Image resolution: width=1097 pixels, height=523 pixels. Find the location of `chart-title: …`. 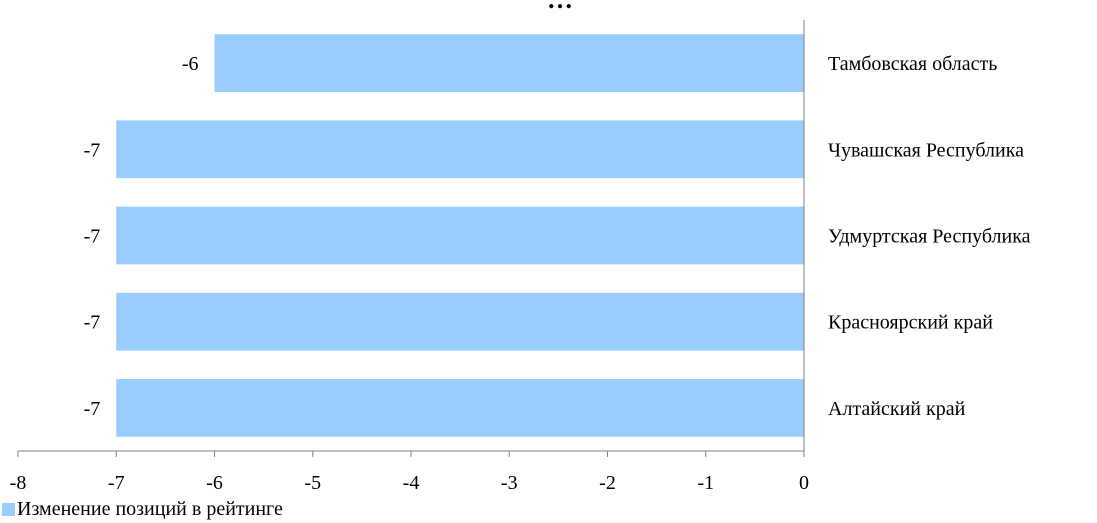

chart-title: … is located at coordinates (560, 7).